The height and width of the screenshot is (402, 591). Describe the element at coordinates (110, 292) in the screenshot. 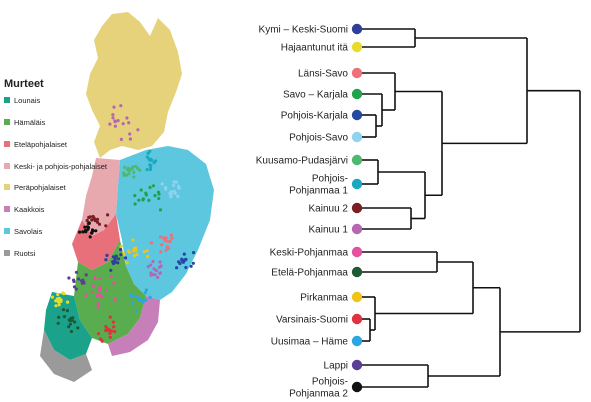

I see `map-region-hamalais` at that location.